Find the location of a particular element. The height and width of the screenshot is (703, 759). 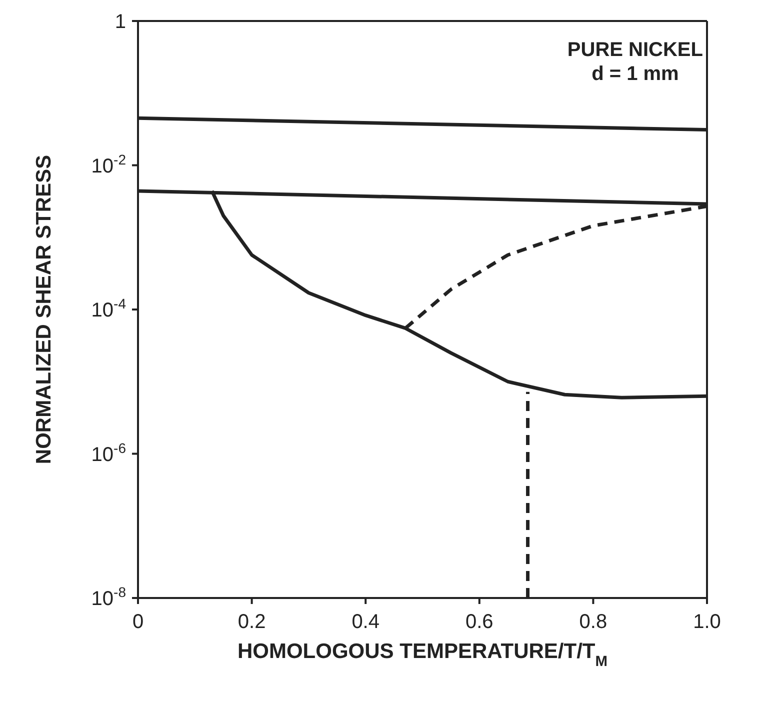

x-axis-title: HOMOLOGOUS TEMPERATURE/T/T$_{M}$ is located at coordinates (422, 655).